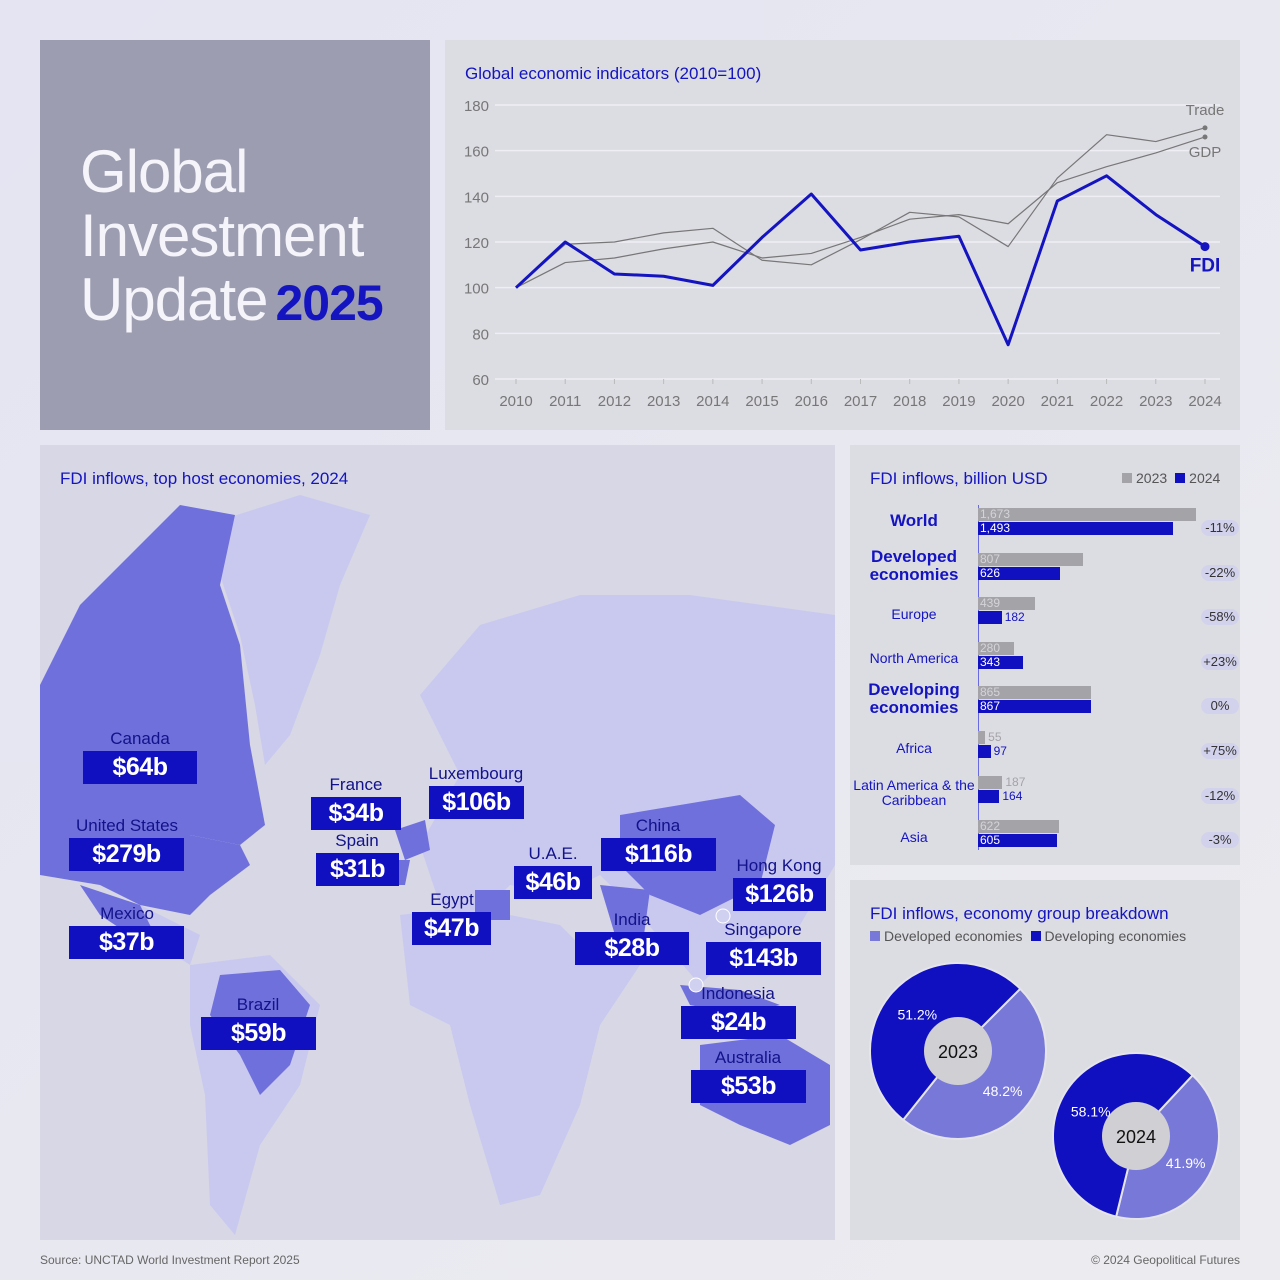 The width and height of the screenshot is (1280, 1280). What do you see at coordinates (763, 958) in the screenshot?
I see `map-label-value: $143b` at bounding box center [763, 958].